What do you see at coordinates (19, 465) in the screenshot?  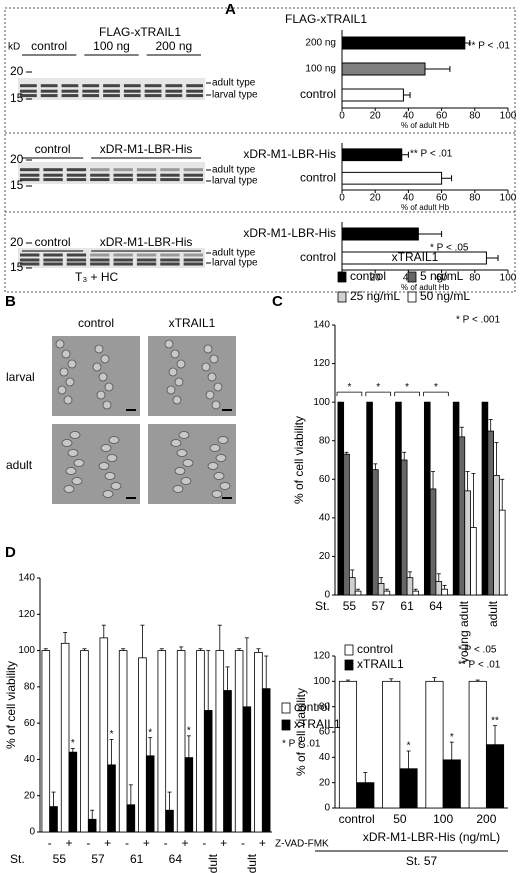 I see `micrograph-row: adult` at bounding box center [19, 465].